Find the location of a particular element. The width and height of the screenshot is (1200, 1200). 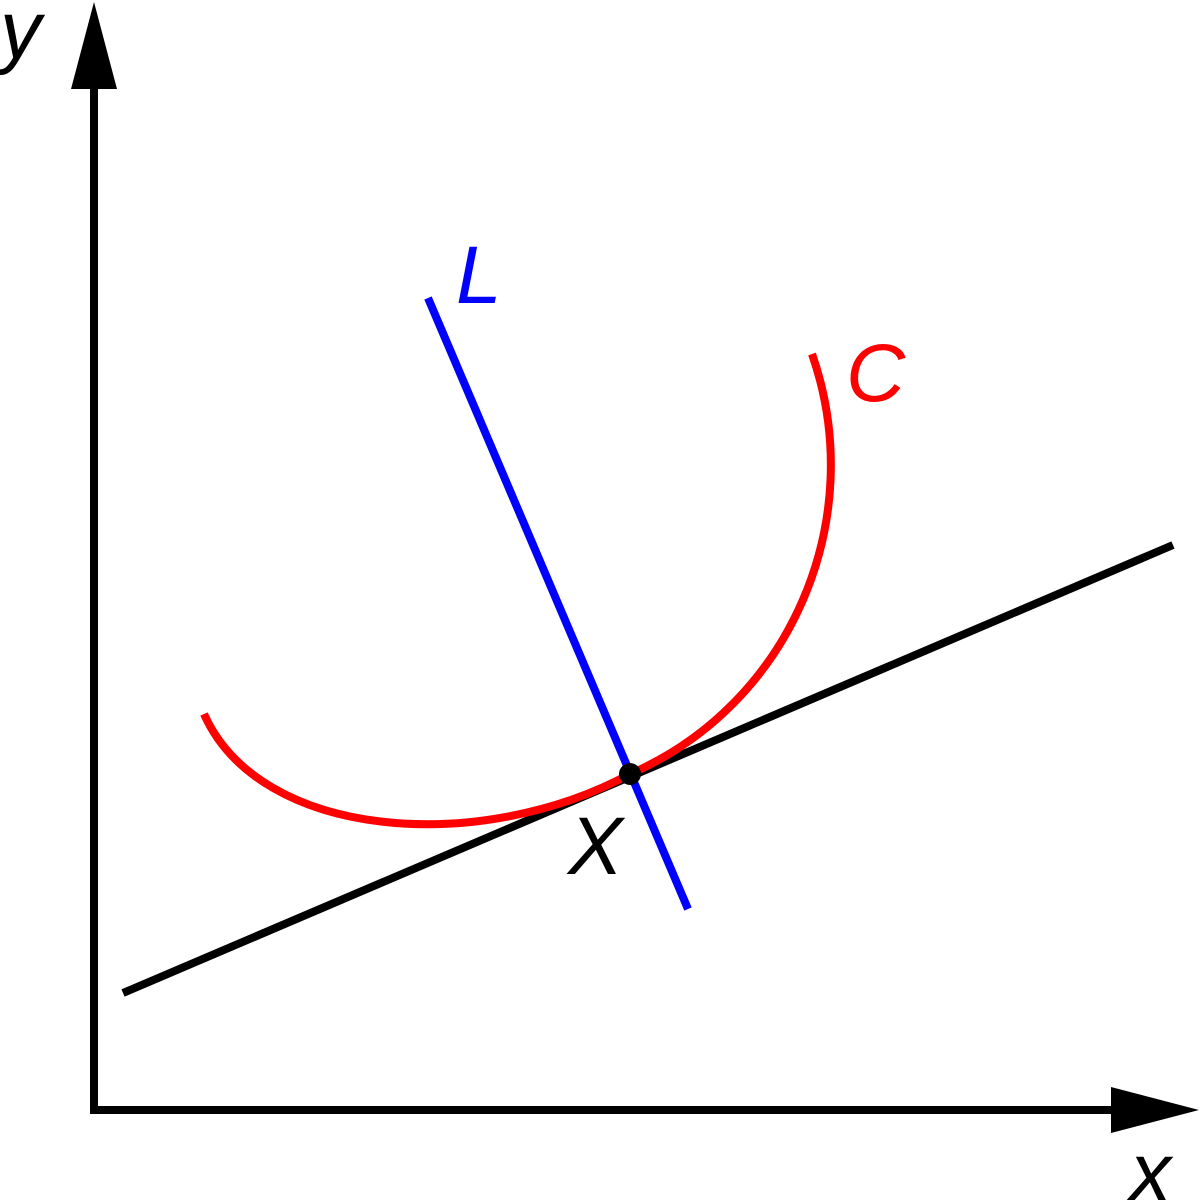

normal-line is located at coordinates (558, 603).